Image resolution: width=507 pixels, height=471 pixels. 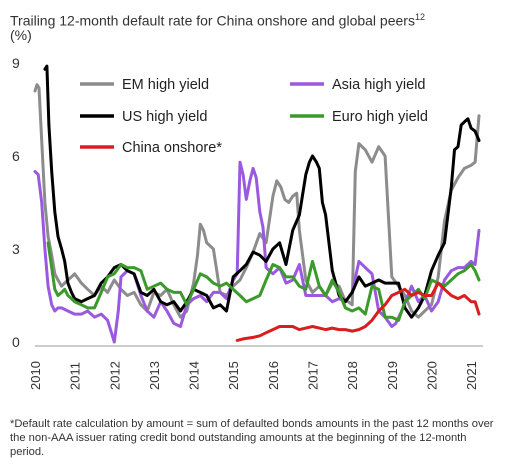 I want to click on x-tick-label: 2016, so click(x=273, y=375).